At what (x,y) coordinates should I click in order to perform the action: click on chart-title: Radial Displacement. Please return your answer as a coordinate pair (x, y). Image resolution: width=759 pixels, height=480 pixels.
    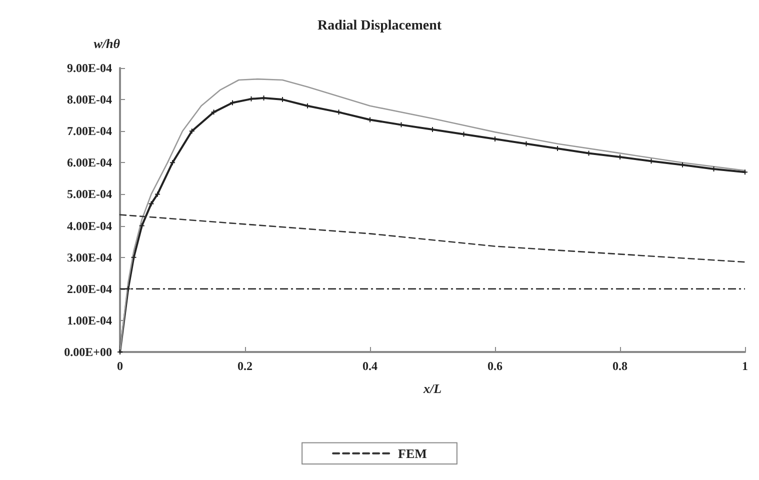
    Looking at the image, I should click on (379, 26).